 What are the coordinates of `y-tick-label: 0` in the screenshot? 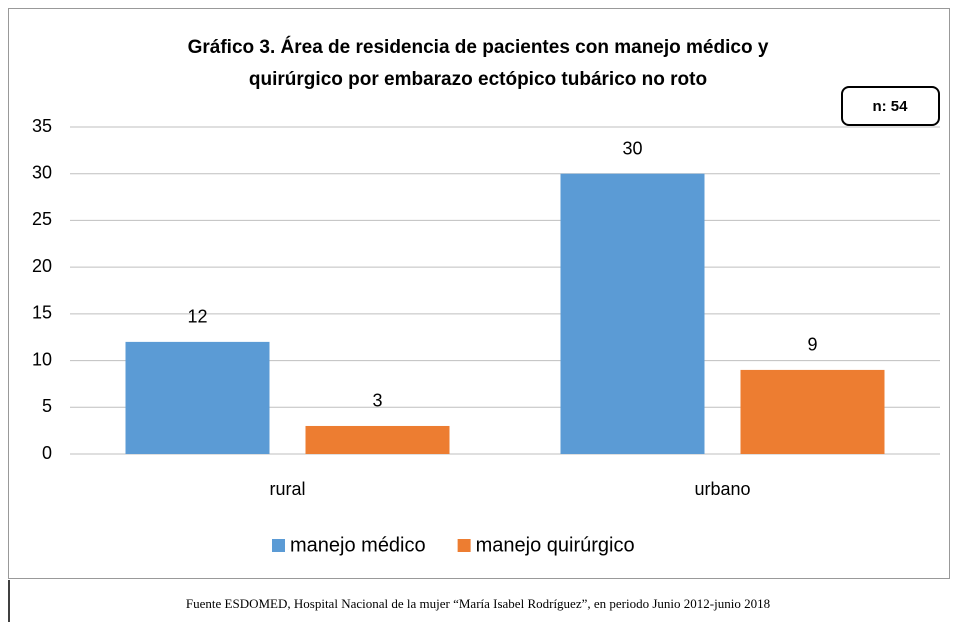 It's located at (47, 453).